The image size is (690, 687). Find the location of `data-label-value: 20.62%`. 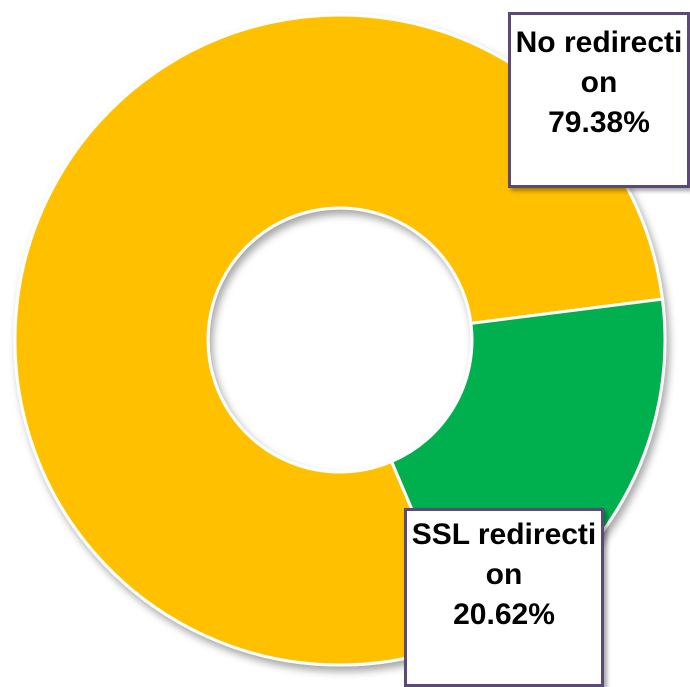

data-label-value: 20.62% is located at coordinates (504, 614).